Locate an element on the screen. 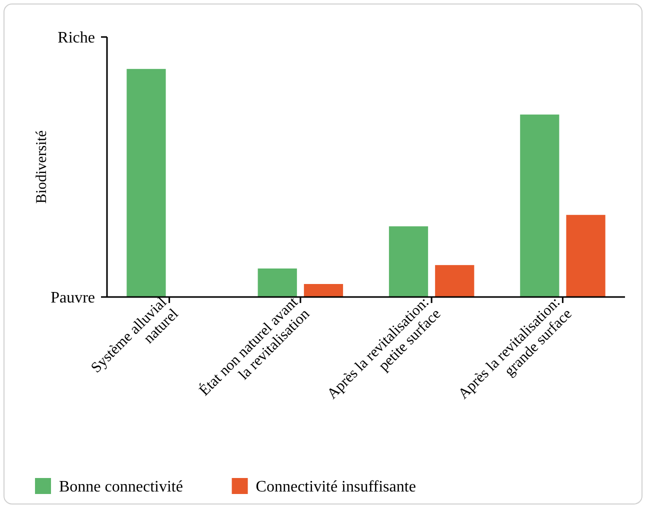 This screenshot has width=646, height=508. text: Riche is located at coordinates (76, 38).